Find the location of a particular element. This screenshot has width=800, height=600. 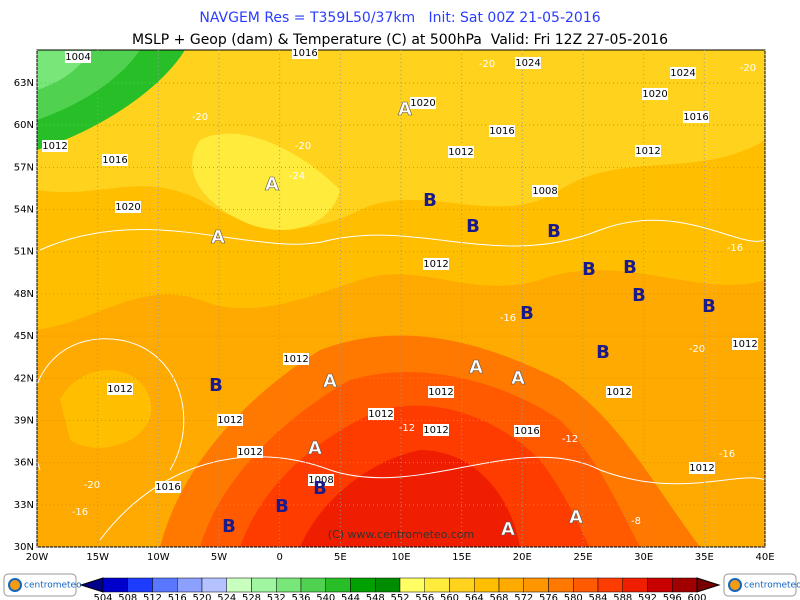

lat-label: 36N is located at coordinates (24, 463).